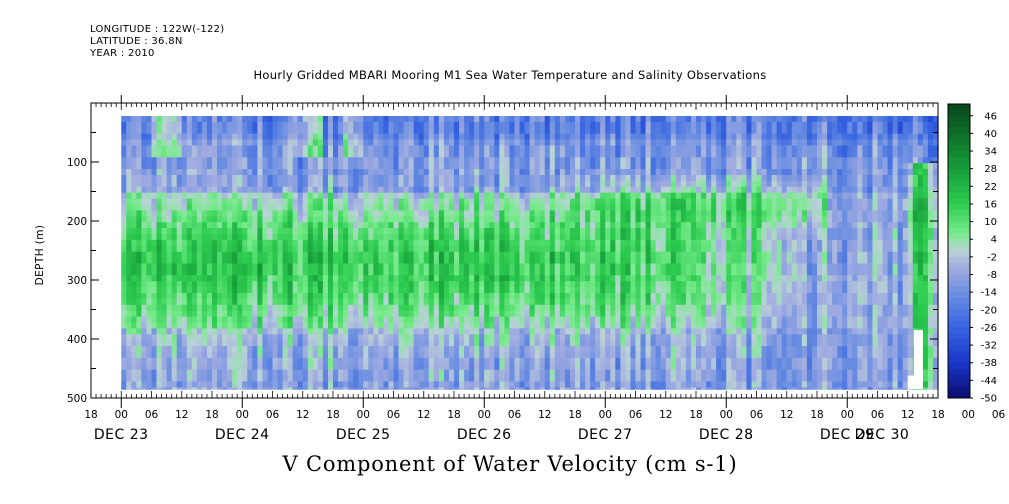 The height and width of the screenshot is (504, 1009). Describe the element at coordinates (157, 29) in the screenshot. I see `longitude-label: LONGITUDE : 122W(-122)` at that location.